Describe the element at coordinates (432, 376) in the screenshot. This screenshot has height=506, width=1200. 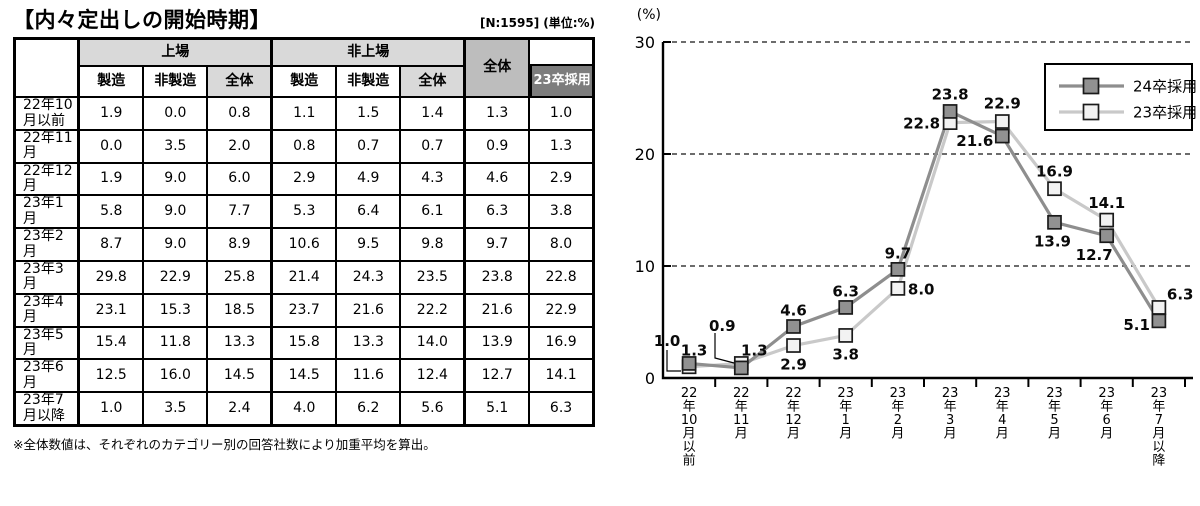
I see `table-cell: 12.4` at that location.